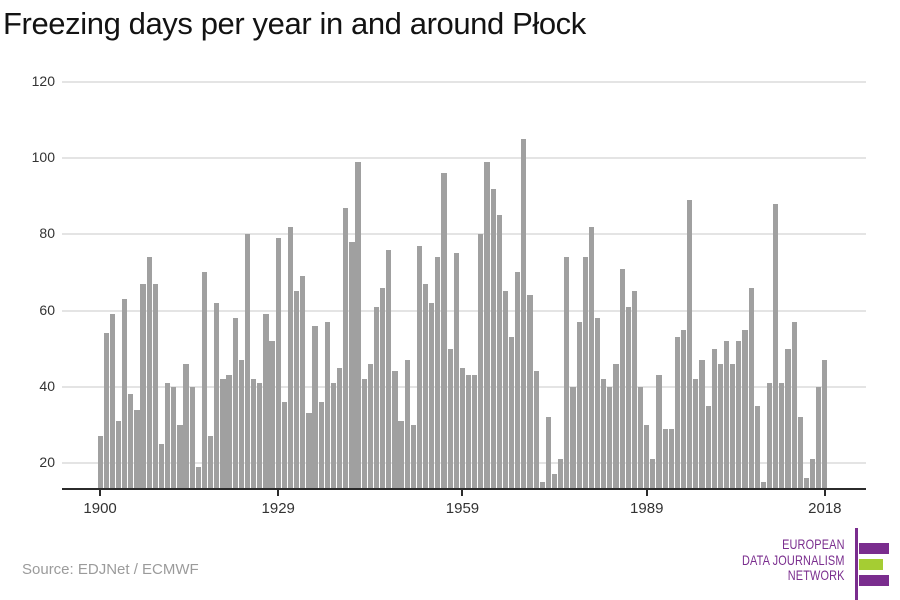  I want to click on bar-1907, so click(143, 385).